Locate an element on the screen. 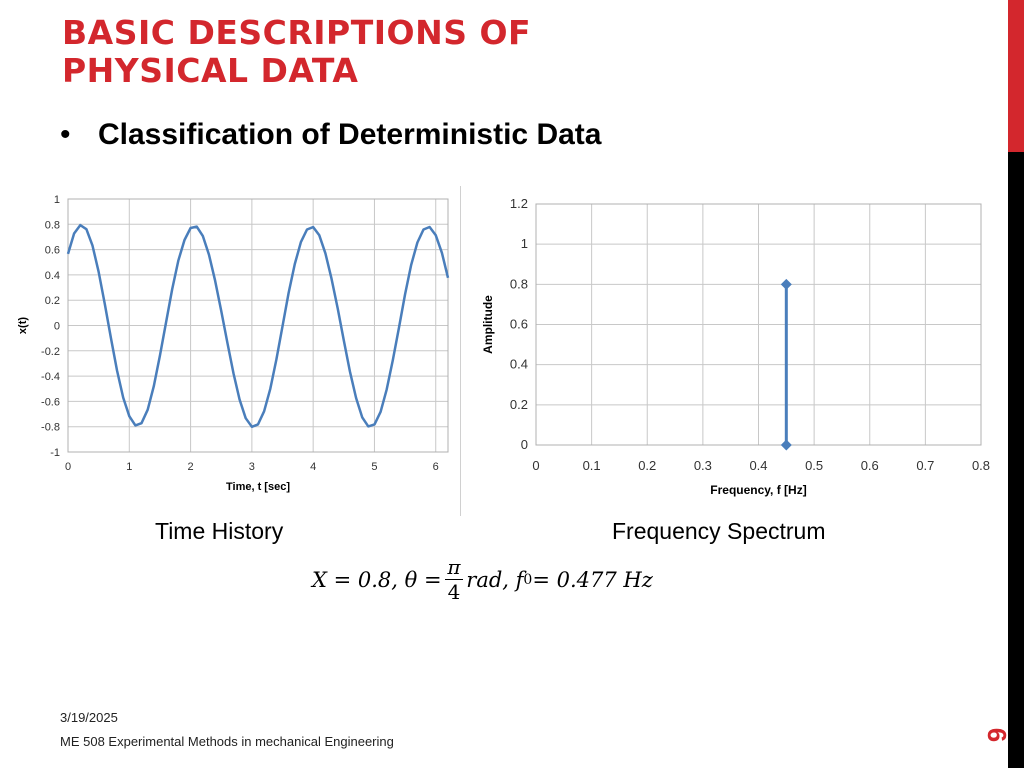  x-tick-label: 0.4 is located at coordinates (758, 465).